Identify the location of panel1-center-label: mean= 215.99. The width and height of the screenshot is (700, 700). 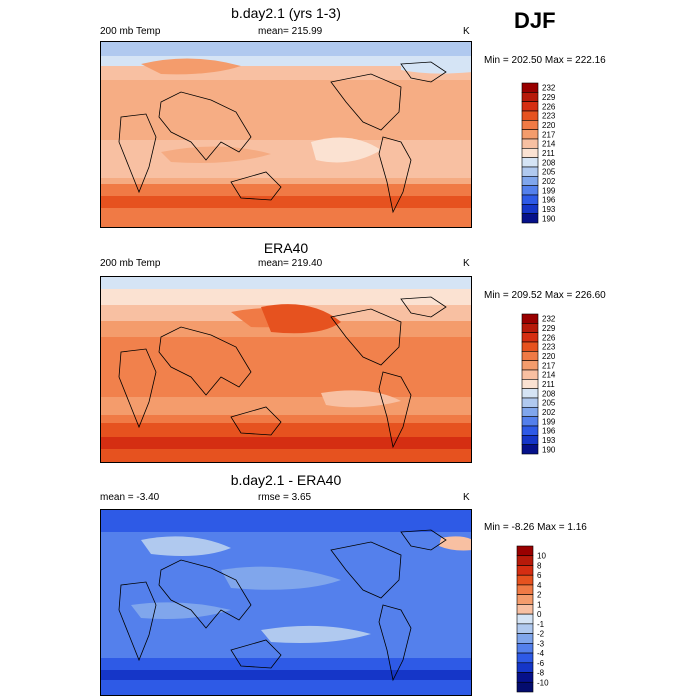
(290, 31).